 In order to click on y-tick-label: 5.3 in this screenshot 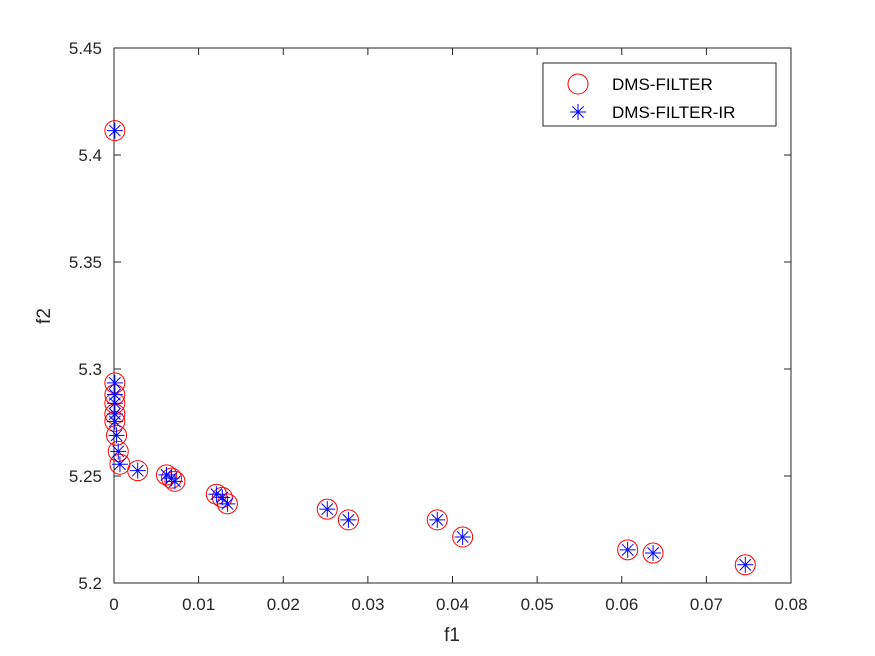, I will do `click(90, 369)`.